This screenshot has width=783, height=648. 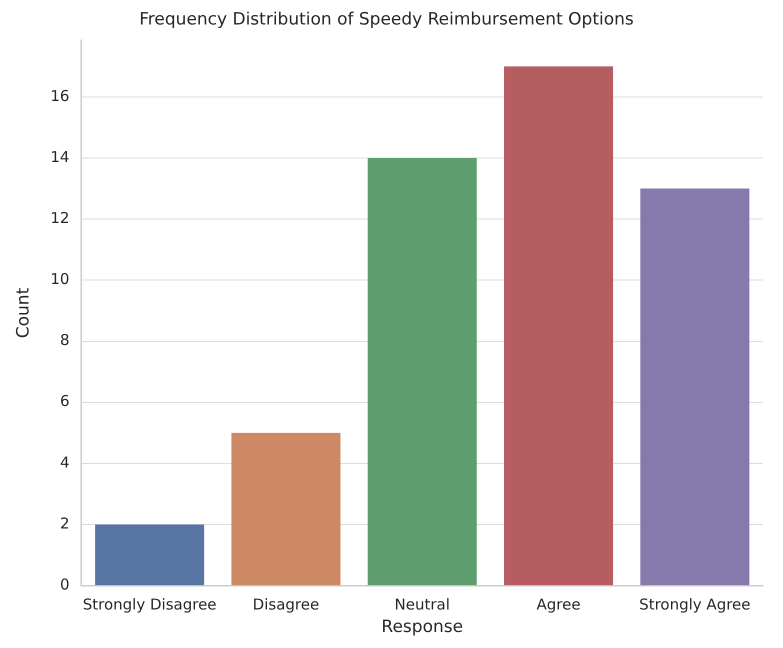 What do you see at coordinates (65, 584) in the screenshot?
I see `y-tick-label: 0` at bounding box center [65, 584].